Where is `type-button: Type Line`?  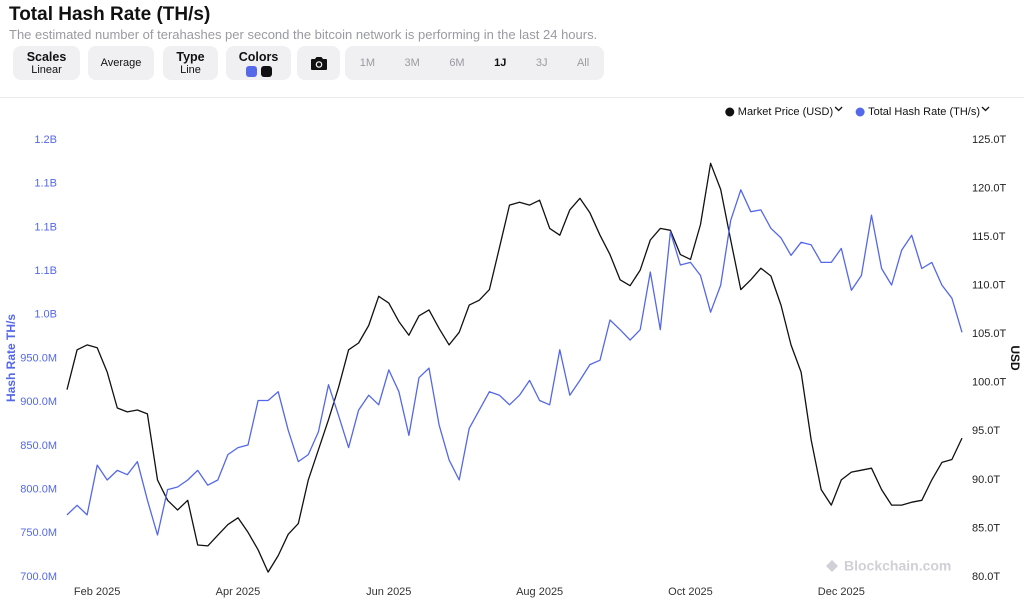
type-button: Type Line is located at coordinates (190, 63).